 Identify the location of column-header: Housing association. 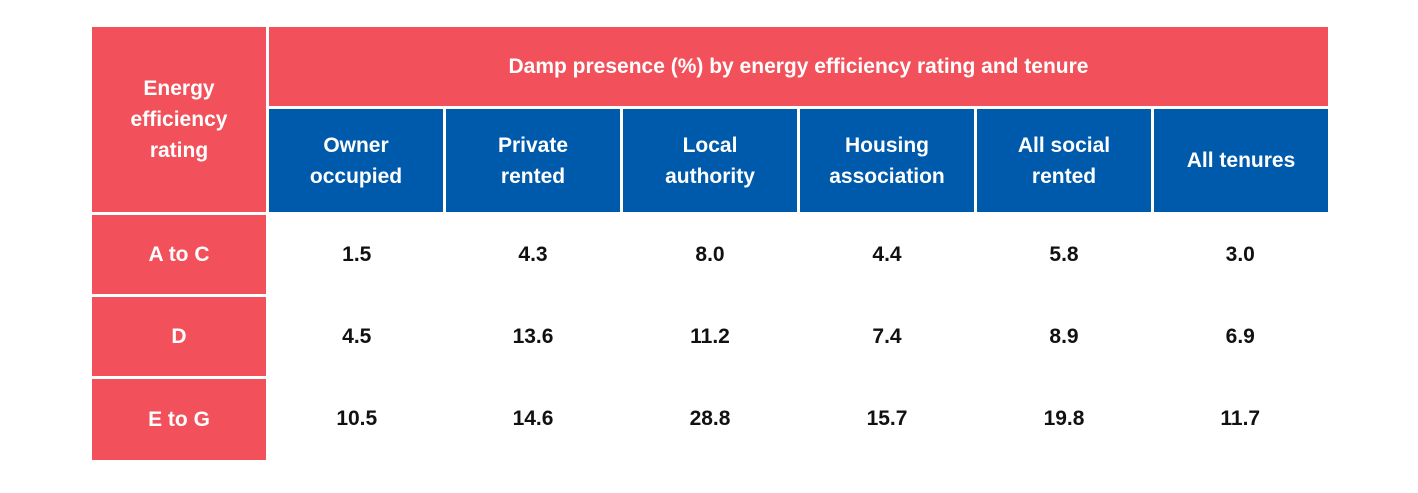
(887, 161).